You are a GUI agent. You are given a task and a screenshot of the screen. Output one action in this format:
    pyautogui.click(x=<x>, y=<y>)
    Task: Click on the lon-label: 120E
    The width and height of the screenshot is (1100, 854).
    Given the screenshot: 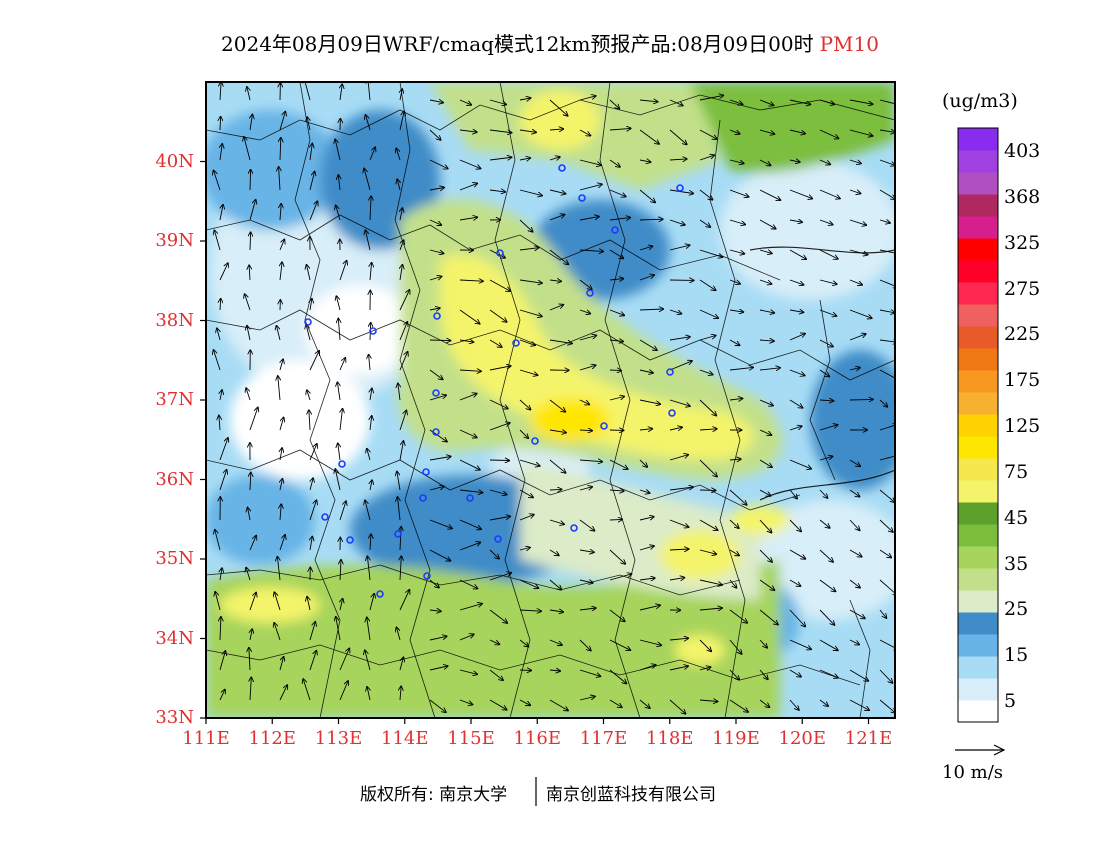 What is the action you would take?
    pyautogui.click(x=802, y=738)
    